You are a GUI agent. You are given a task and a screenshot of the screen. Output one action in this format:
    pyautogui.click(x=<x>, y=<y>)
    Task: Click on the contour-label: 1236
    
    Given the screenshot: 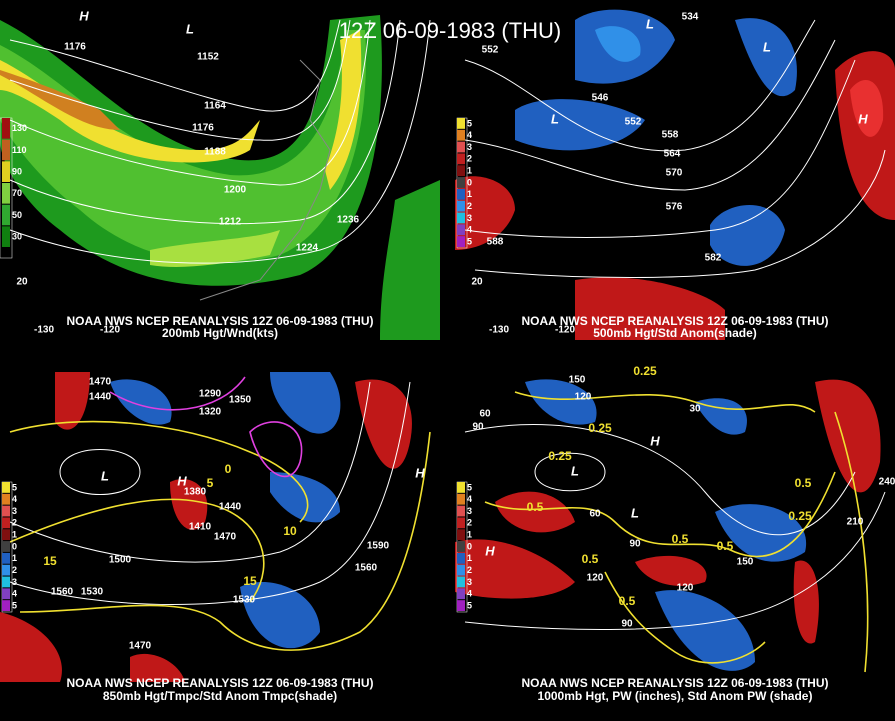 What is the action you would take?
    pyautogui.click(x=348, y=220)
    